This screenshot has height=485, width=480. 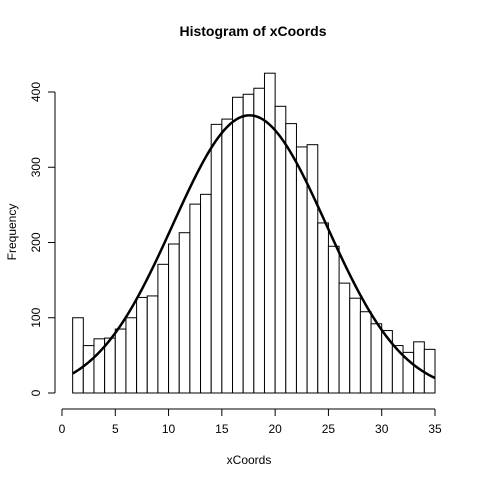 What do you see at coordinates (12, 232) in the screenshot?
I see `y-axis-label: Frequency` at bounding box center [12, 232].